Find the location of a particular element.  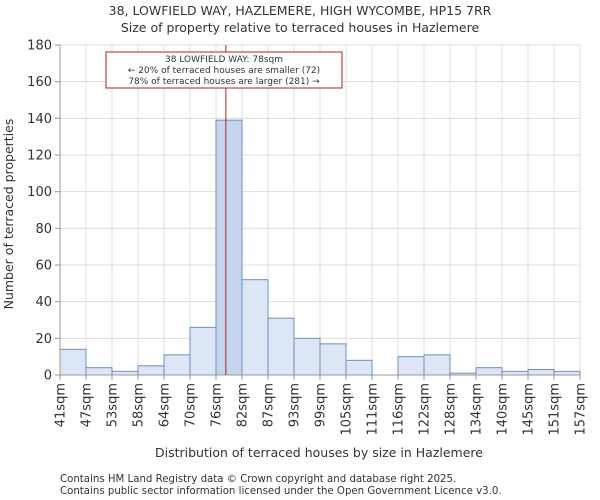

y-tick-label: 80 is located at coordinates (43, 229).